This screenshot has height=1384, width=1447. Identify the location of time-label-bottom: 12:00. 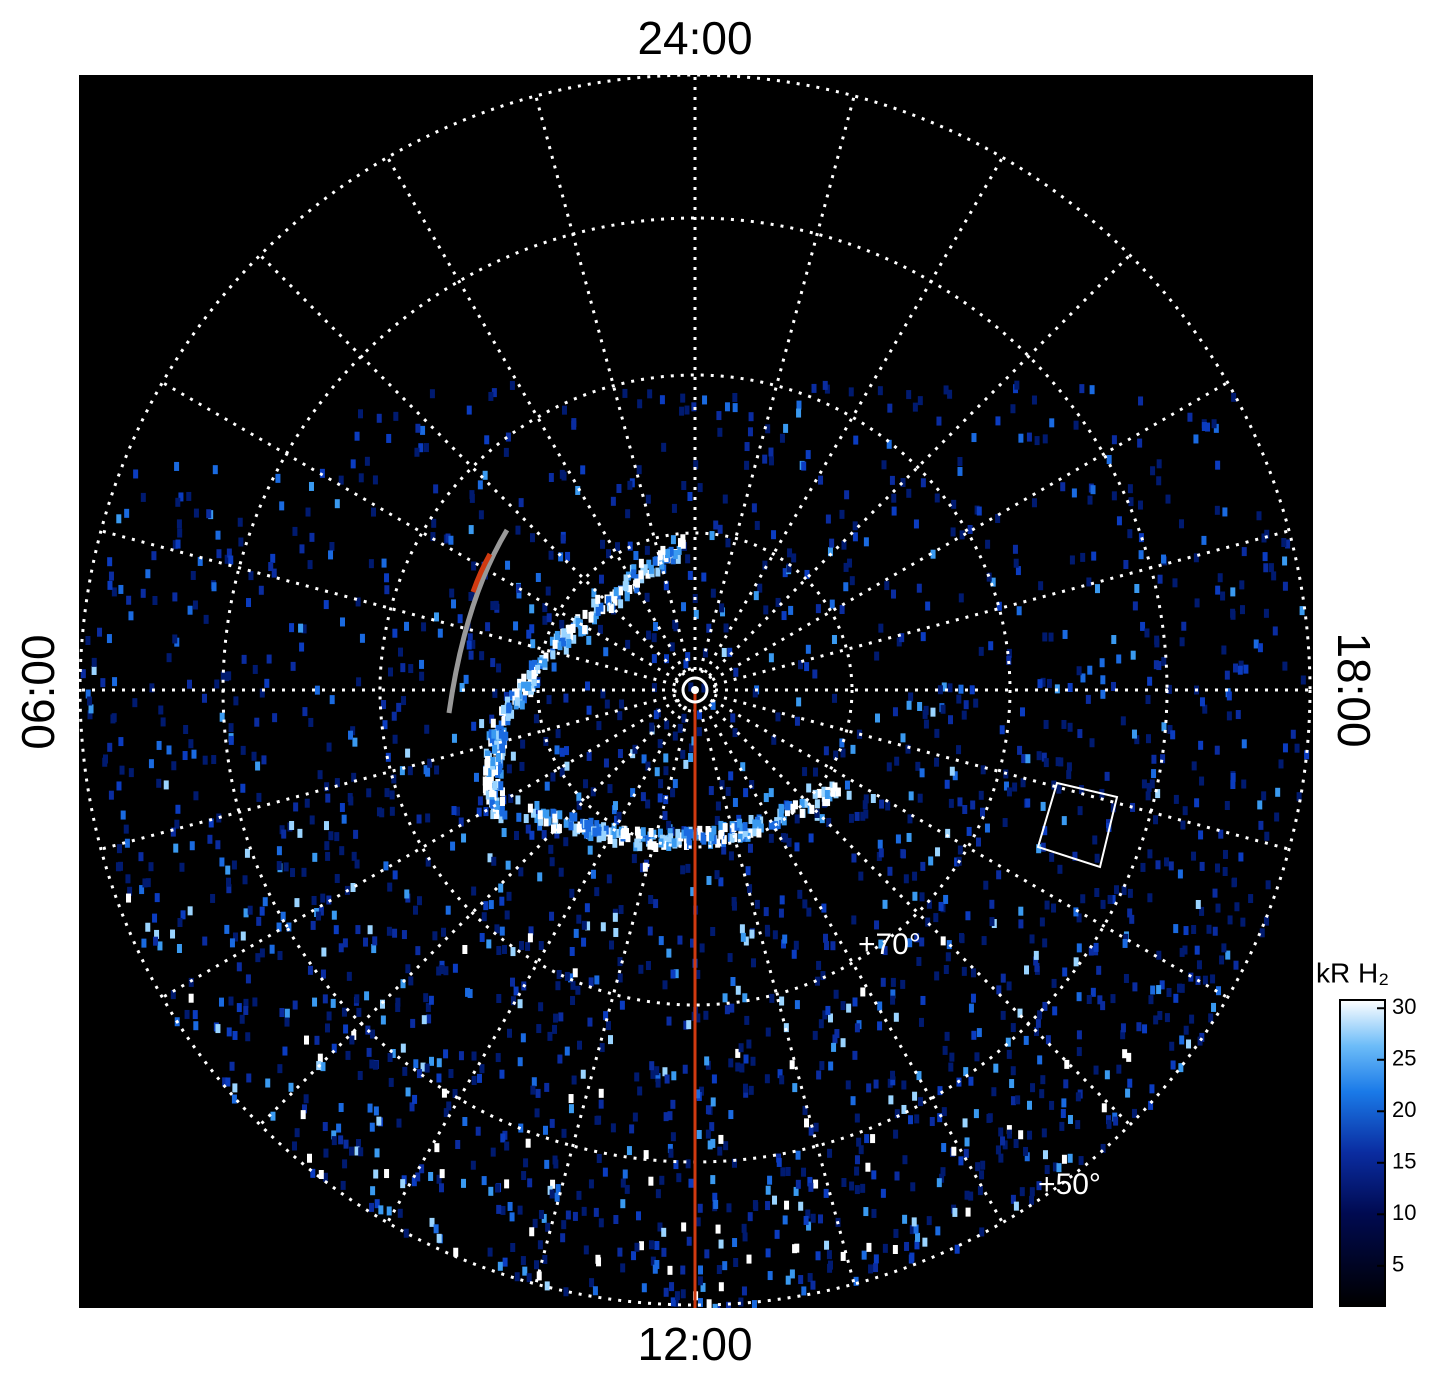
(694, 1344).